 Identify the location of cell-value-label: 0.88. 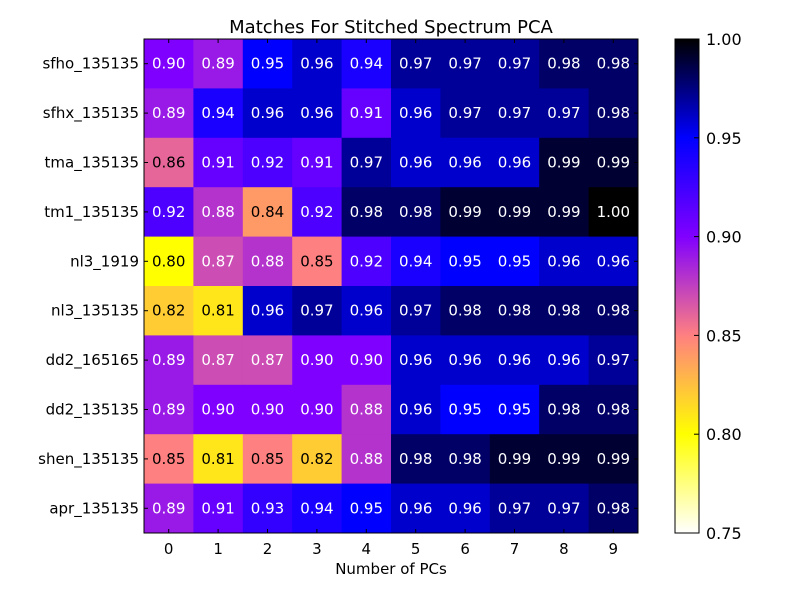
(366, 410).